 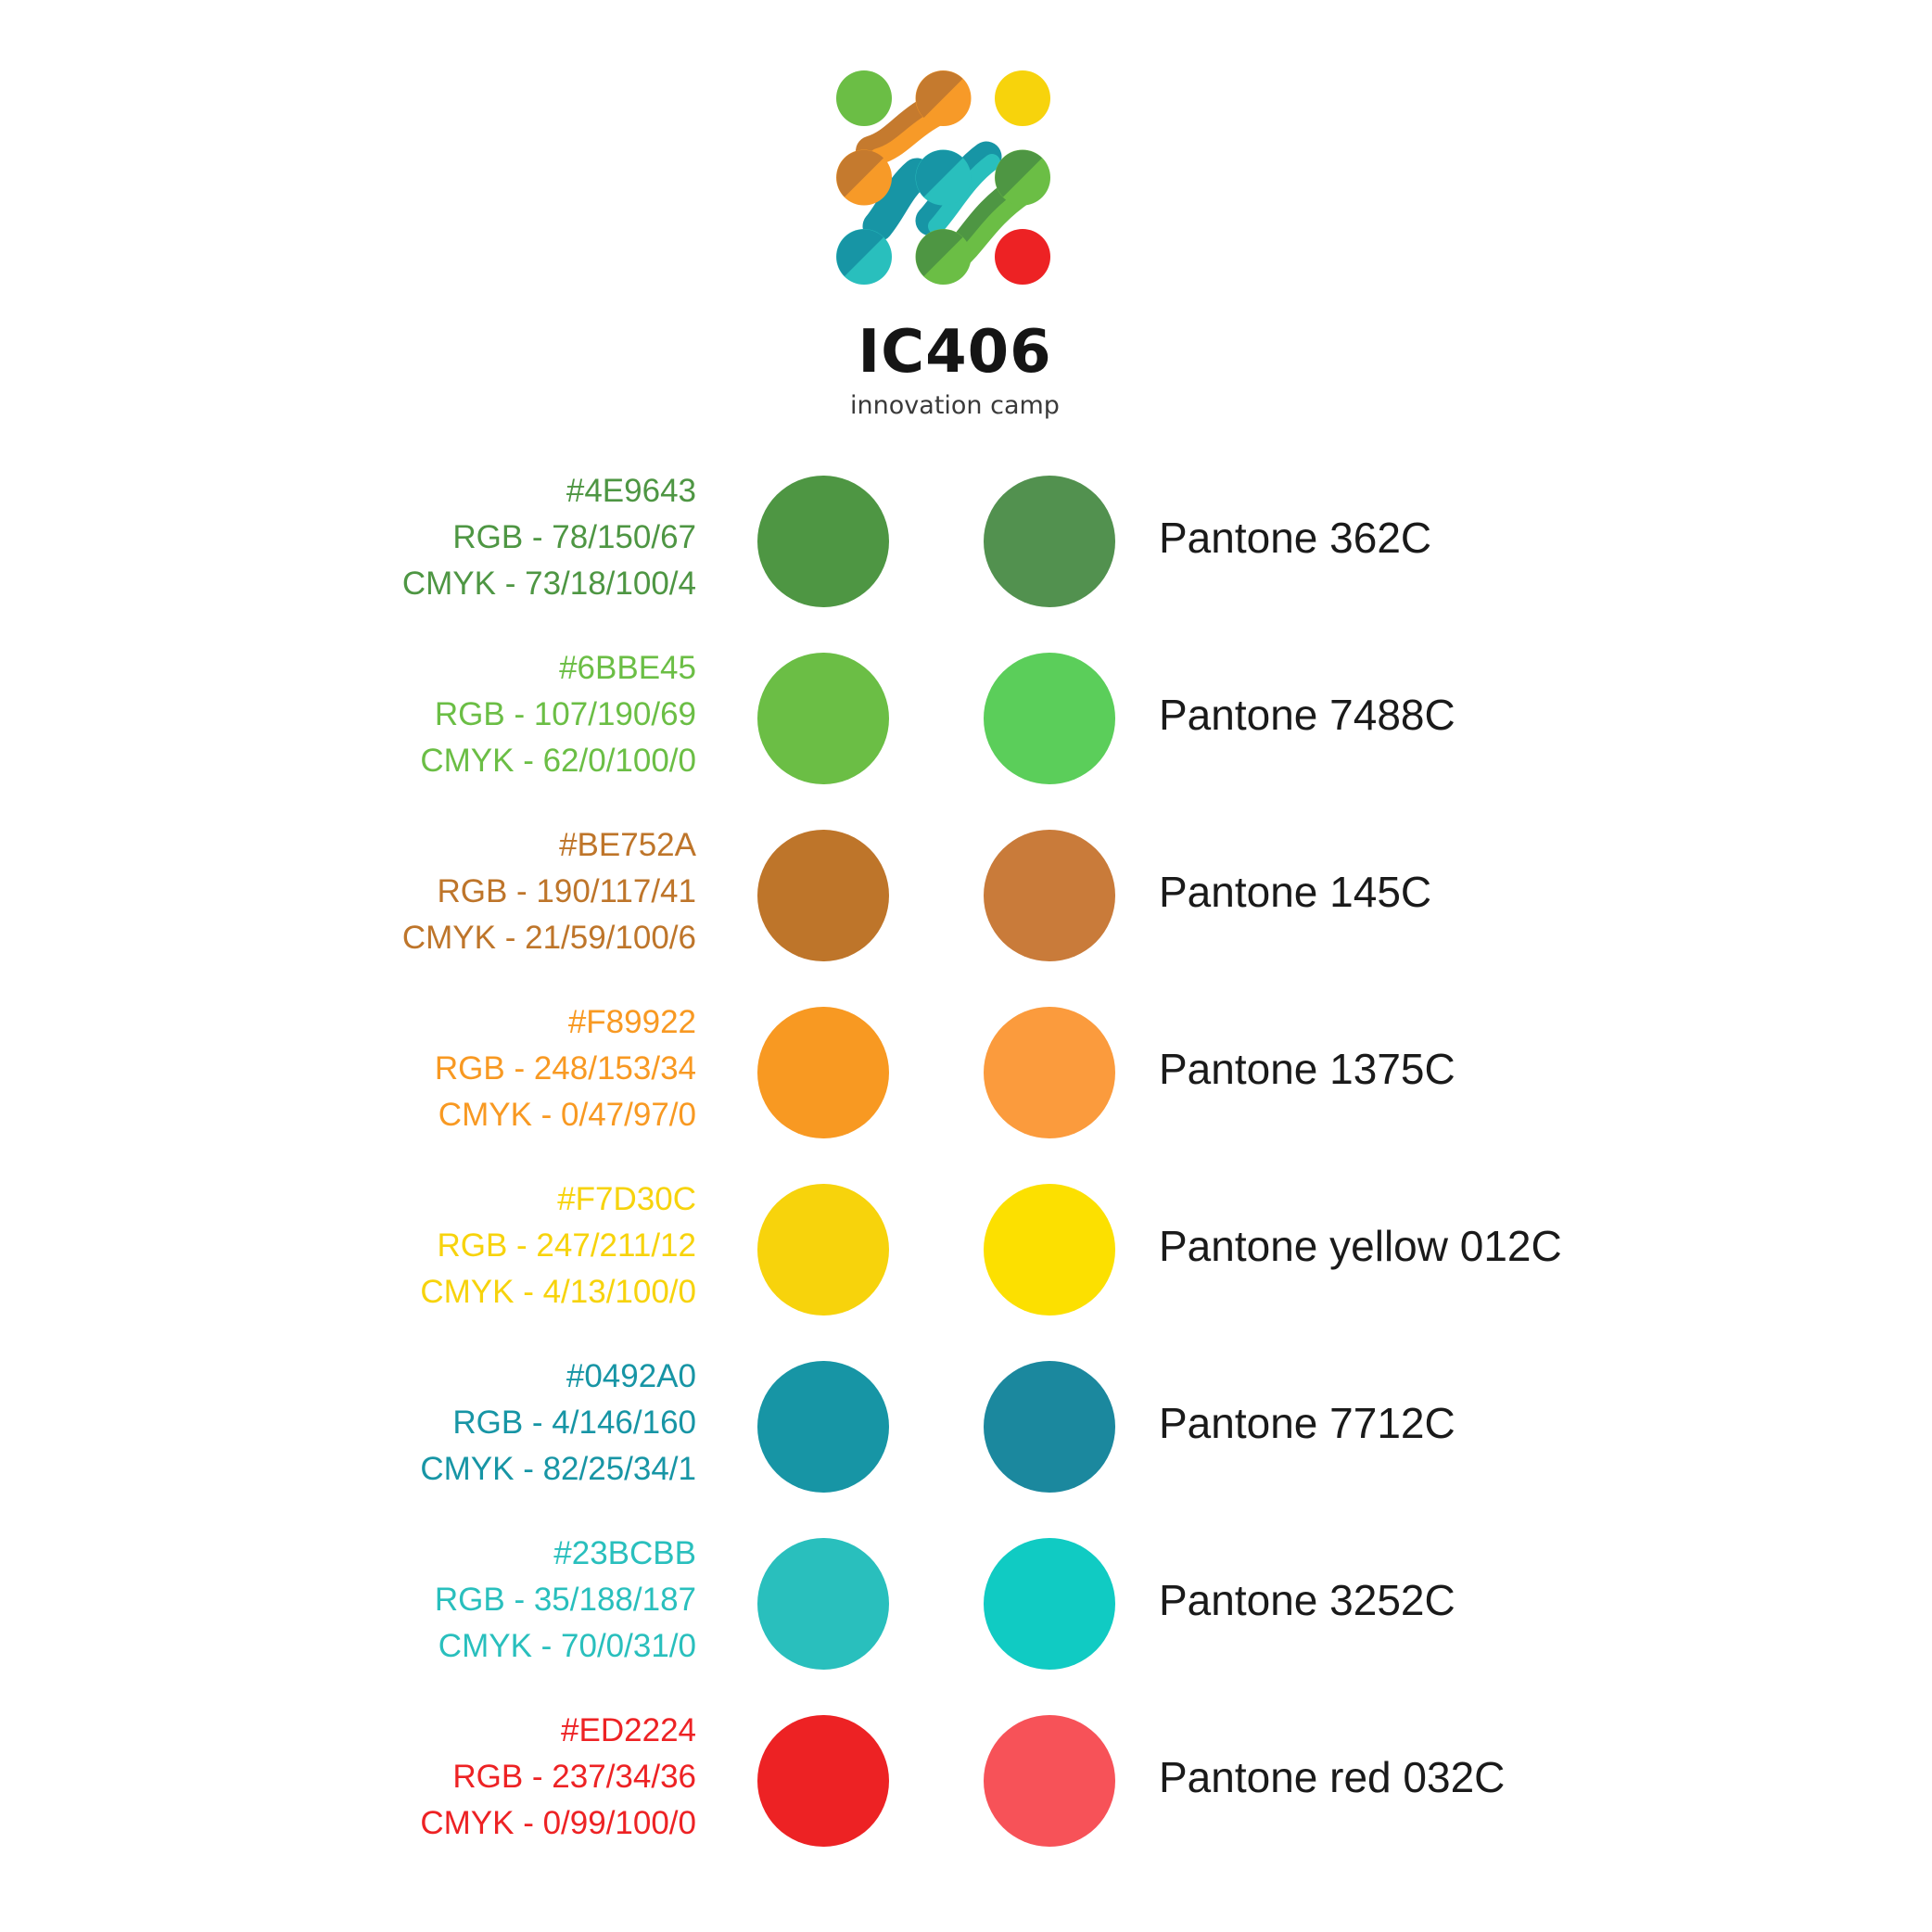 I want to click on logo-subtitle: innovation camp, so click(x=955, y=405).